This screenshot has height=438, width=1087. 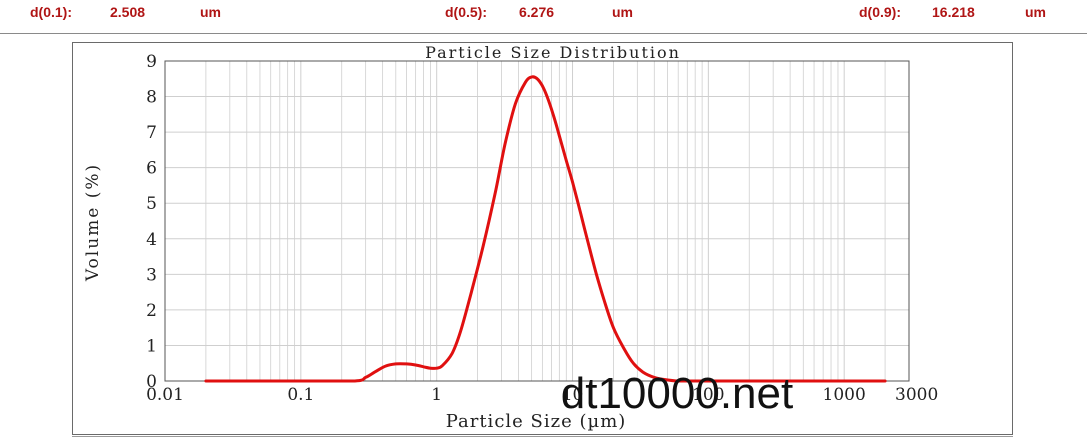 I want to click on d50-label: d(0.5):, so click(x=466, y=12).